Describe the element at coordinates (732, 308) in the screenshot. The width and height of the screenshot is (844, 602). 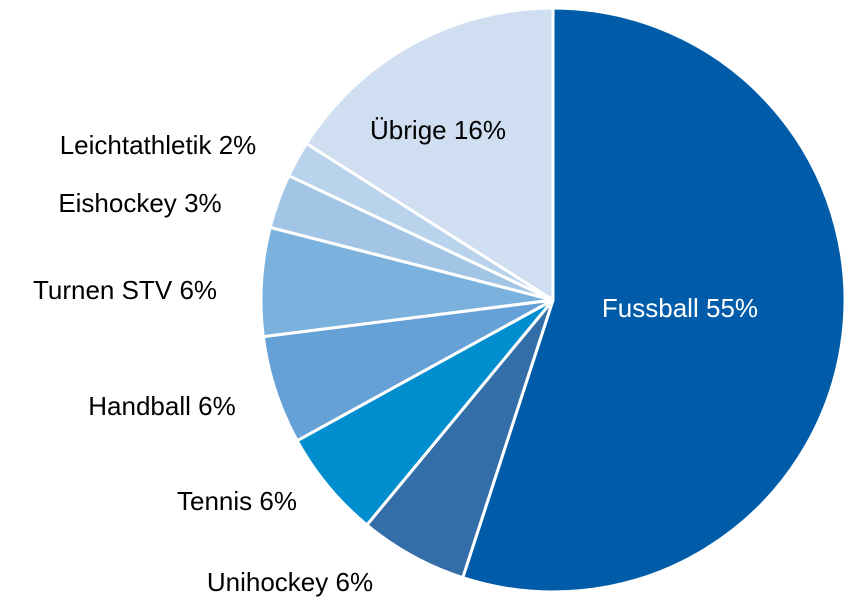
I see `value-label: 55%` at that location.